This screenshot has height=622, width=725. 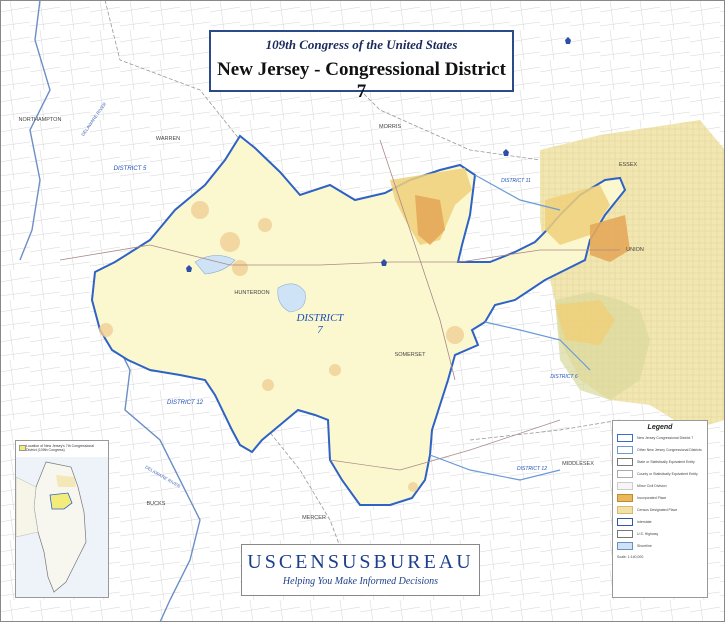 What do you see at coordinates (411, 355) in the screenshot?
I see `county-label-somerset: SOMERSET` at bounding box center [411, 355].